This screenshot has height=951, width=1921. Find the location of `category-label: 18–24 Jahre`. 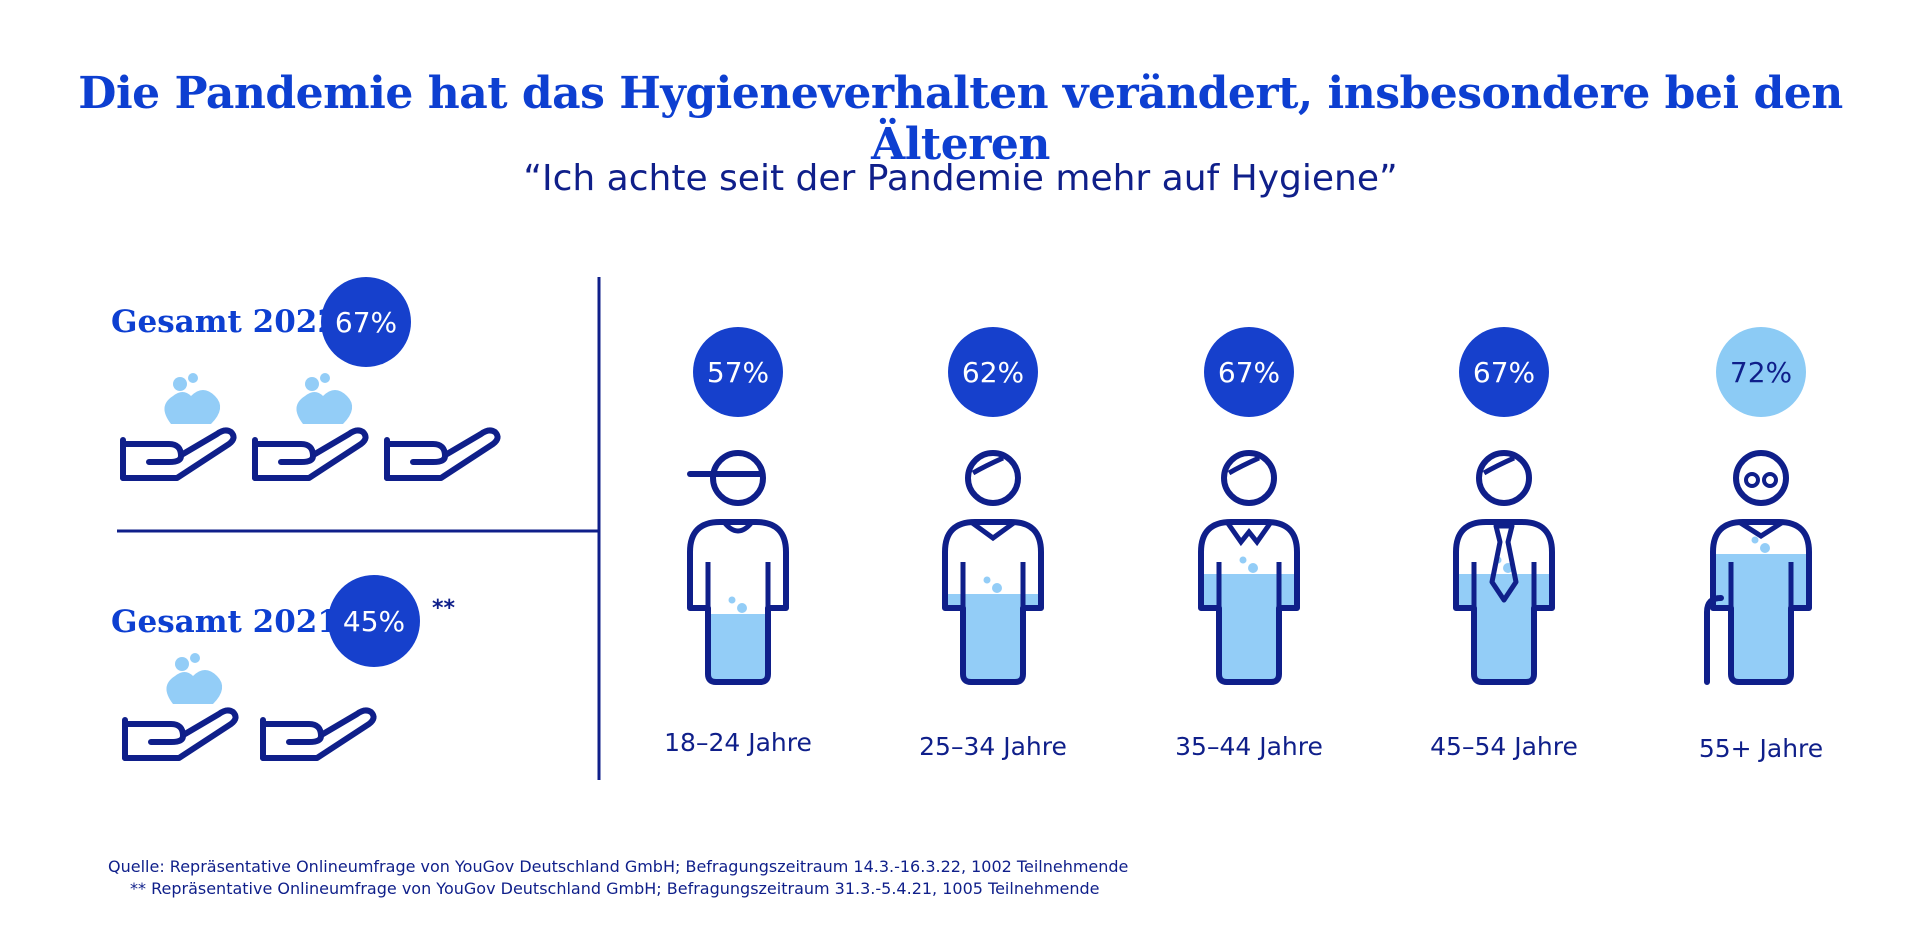

category-label: 18–24 Jahre is located at coordinates (738, 742).